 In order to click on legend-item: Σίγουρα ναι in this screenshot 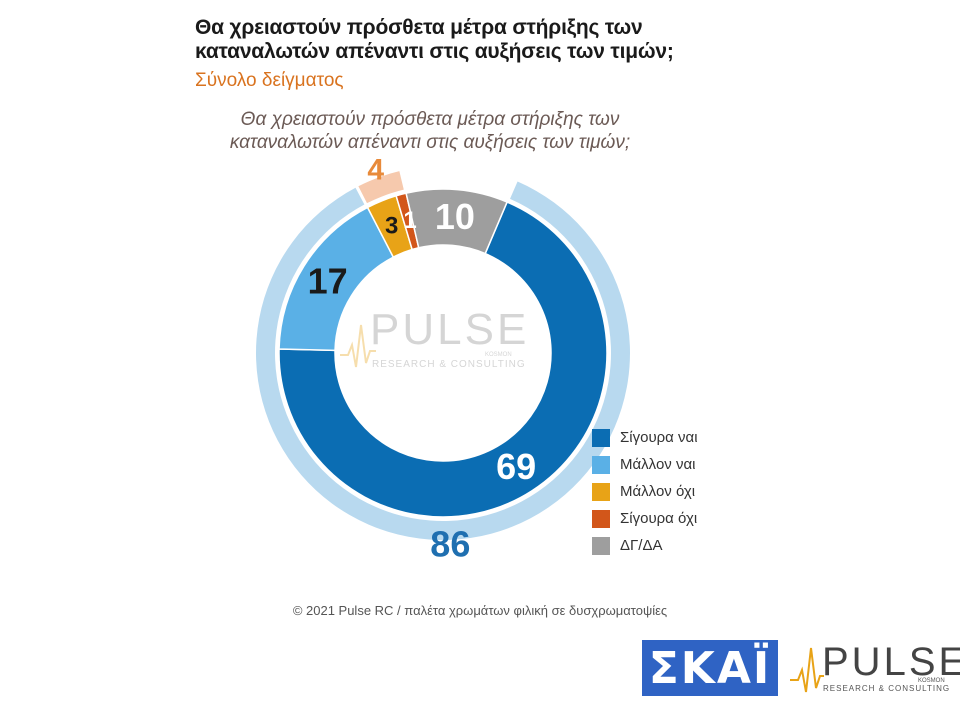, I will do `click(645, 437)`.